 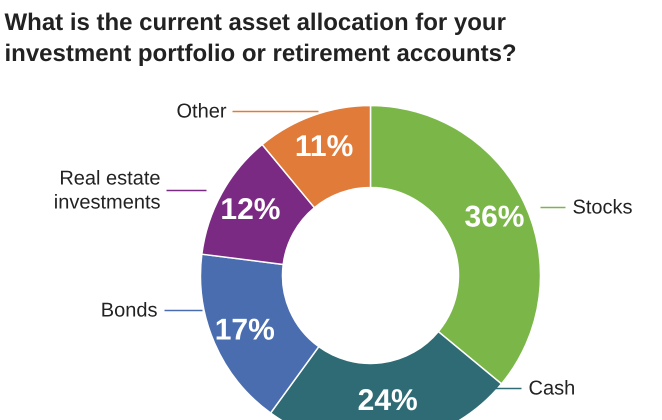 What do you see at coordinates (494, 217) in the screenshot?
I see `data-label: 36%` at bounding box center [494, 217].